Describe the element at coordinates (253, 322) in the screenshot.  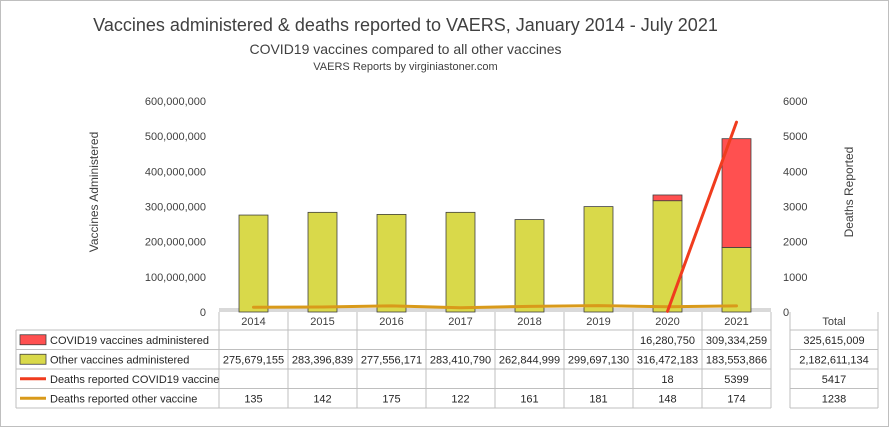
I see `x-tick-label: 2014` at that location.